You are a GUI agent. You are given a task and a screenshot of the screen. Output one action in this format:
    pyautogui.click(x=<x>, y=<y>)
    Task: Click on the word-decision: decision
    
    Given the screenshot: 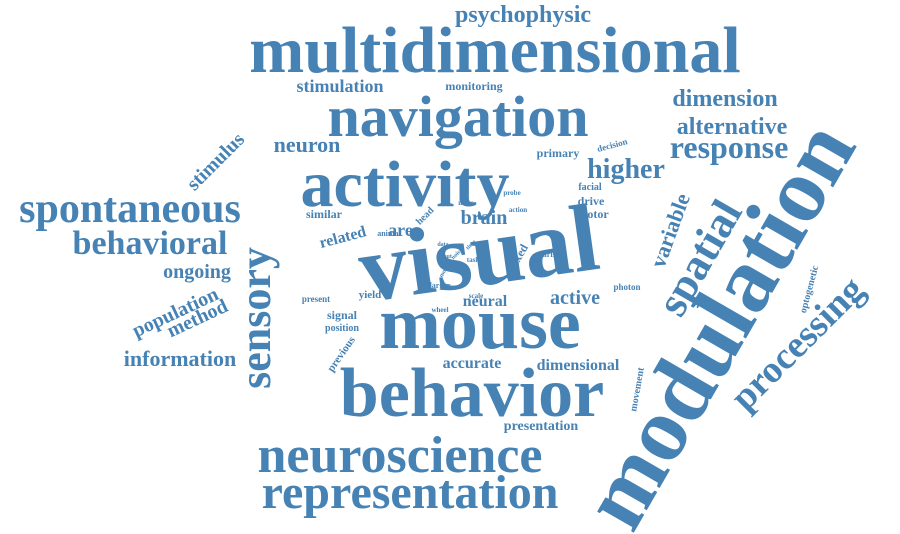 What is the action you would take?
    pyautogui.click(x=612, y=145)
    